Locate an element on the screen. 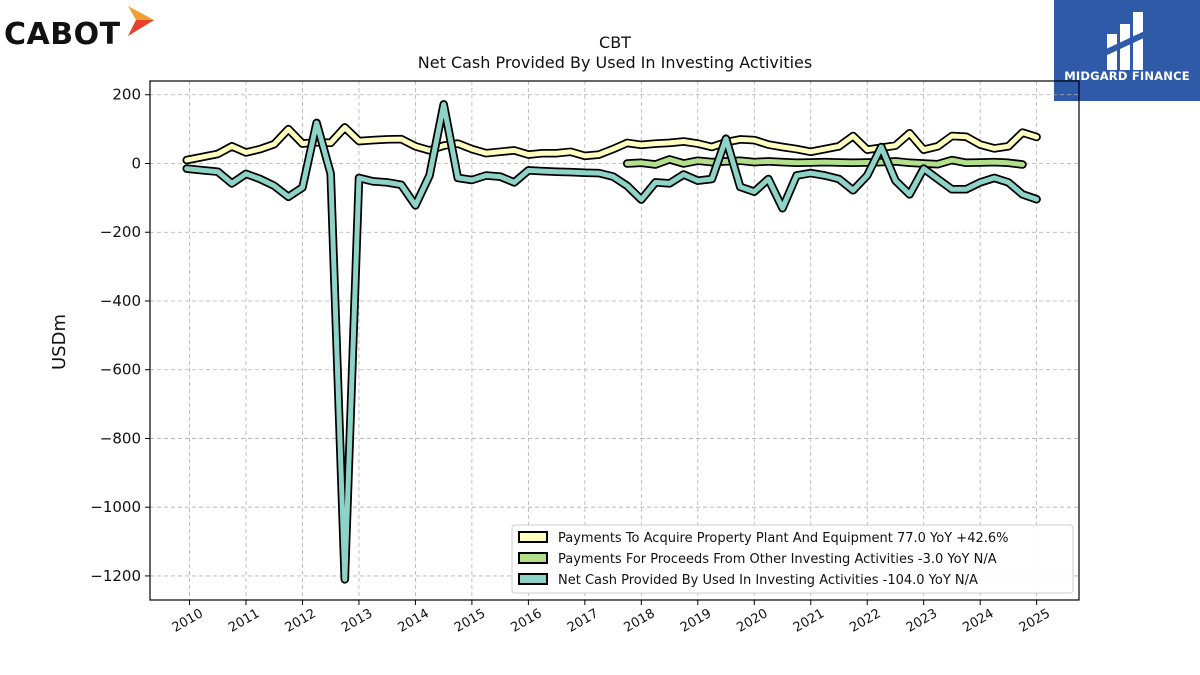  x-tick-label: 2019 is located at coordinates (696, 621).